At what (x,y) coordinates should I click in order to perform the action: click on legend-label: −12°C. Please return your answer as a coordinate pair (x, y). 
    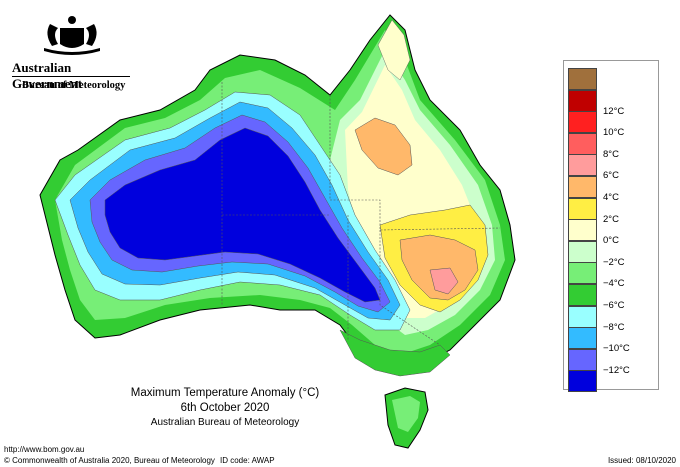
    Looking at the image, I should click on (616, 370).